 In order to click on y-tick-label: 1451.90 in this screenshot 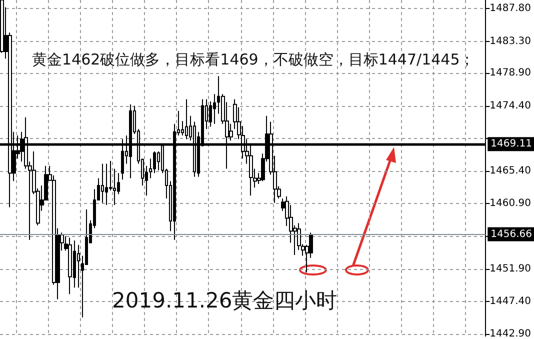, I will do `click(511, 268)`.